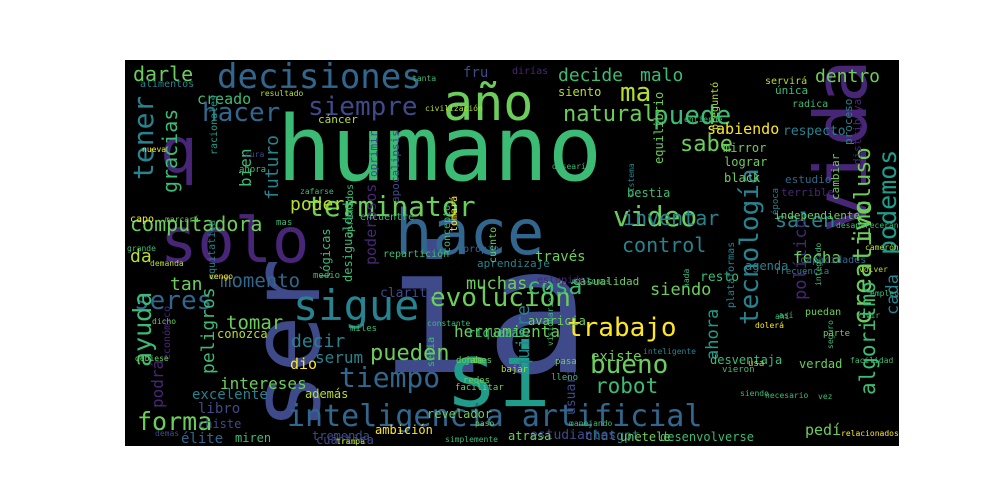  I want to click on word: tanta, so click(424, 78).